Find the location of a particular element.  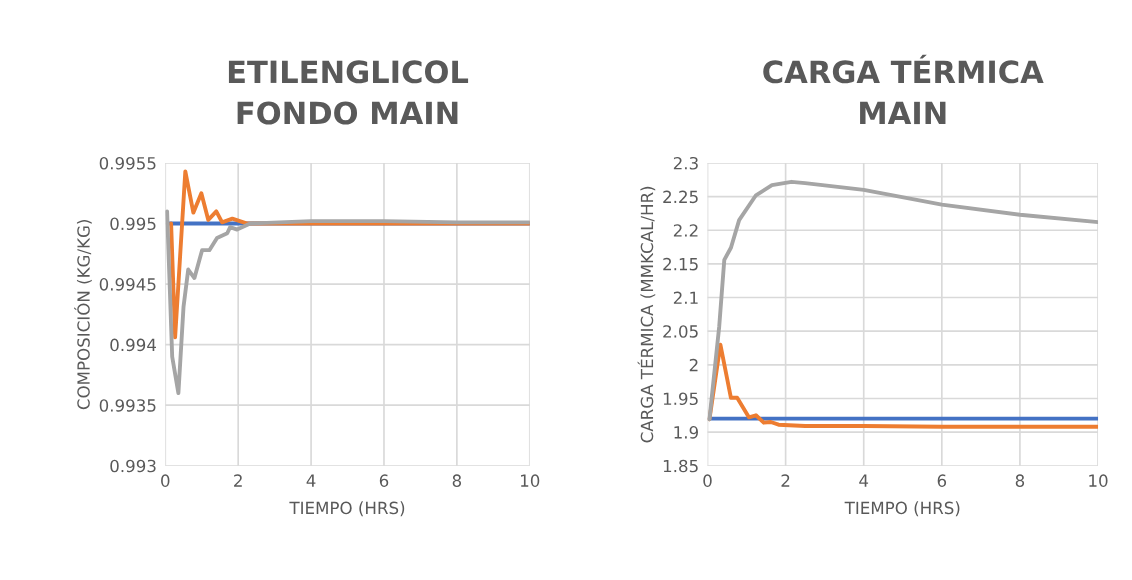

y-tick-label: 0.993 is located at coordinates (133, 466).